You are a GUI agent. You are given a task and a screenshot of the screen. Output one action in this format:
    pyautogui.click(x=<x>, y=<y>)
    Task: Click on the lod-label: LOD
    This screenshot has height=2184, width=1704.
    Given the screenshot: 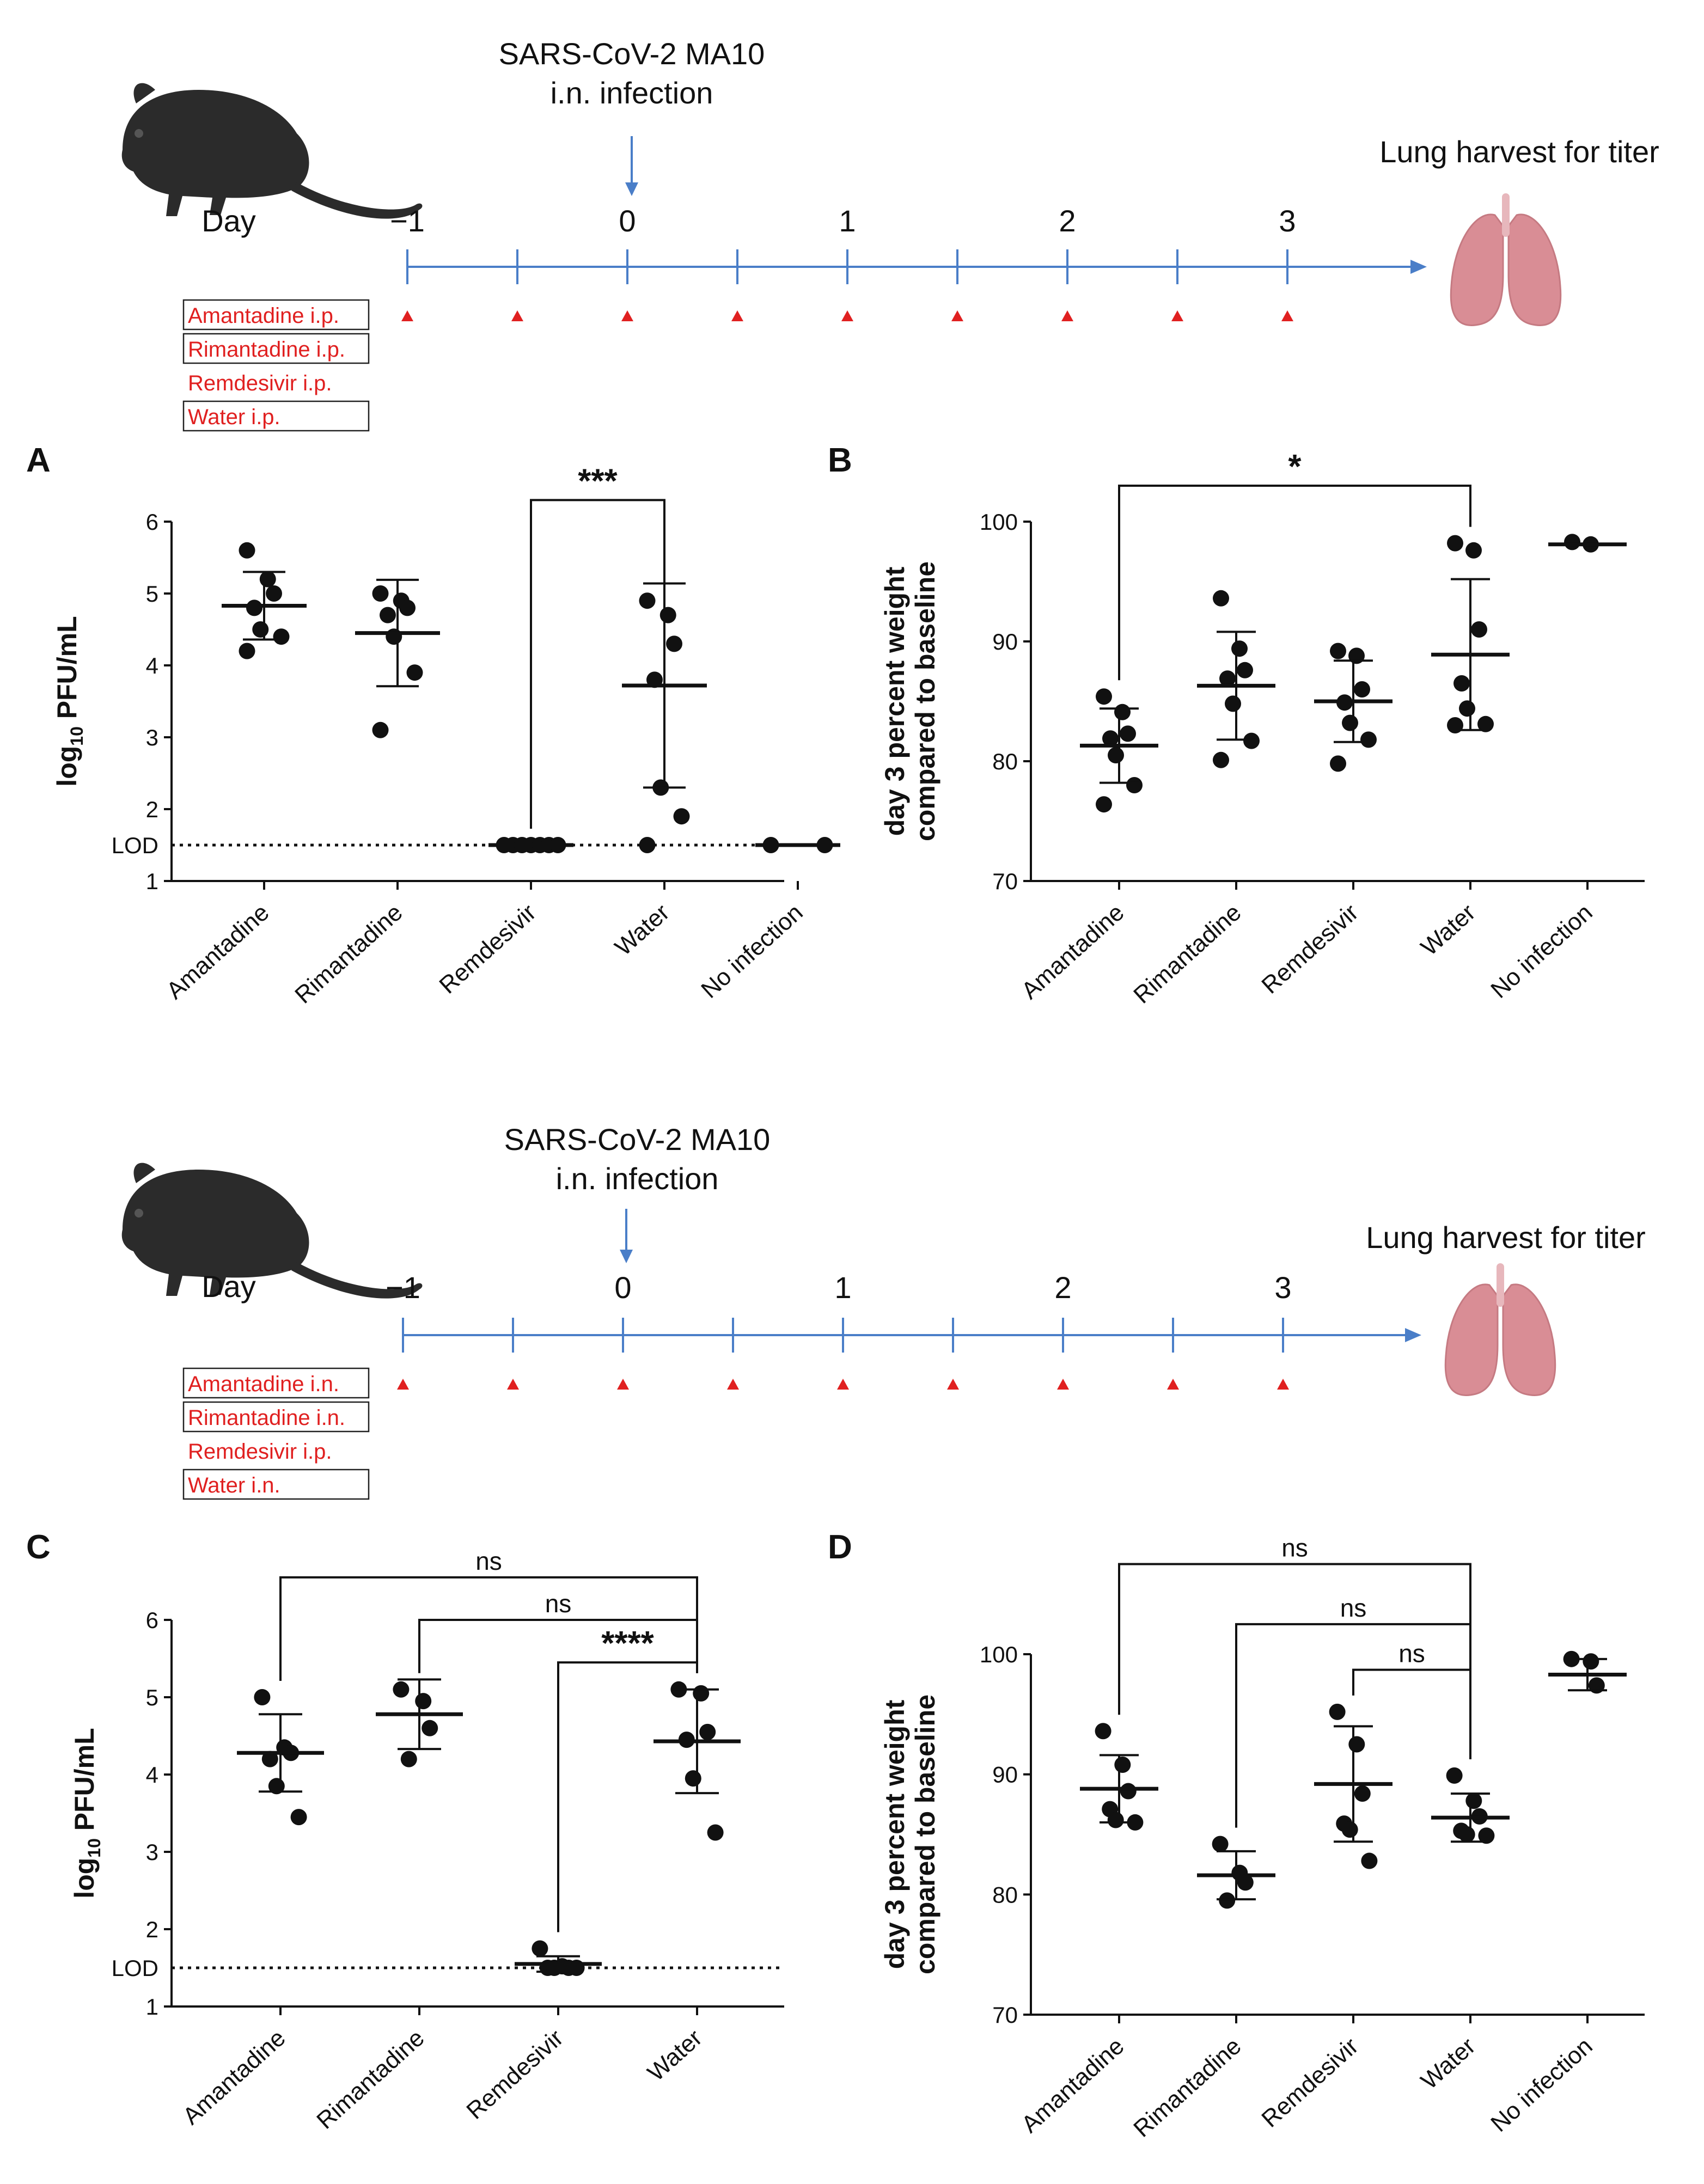 What is the action you would take?
    pyautogui.click(x=135, y=1968)
    